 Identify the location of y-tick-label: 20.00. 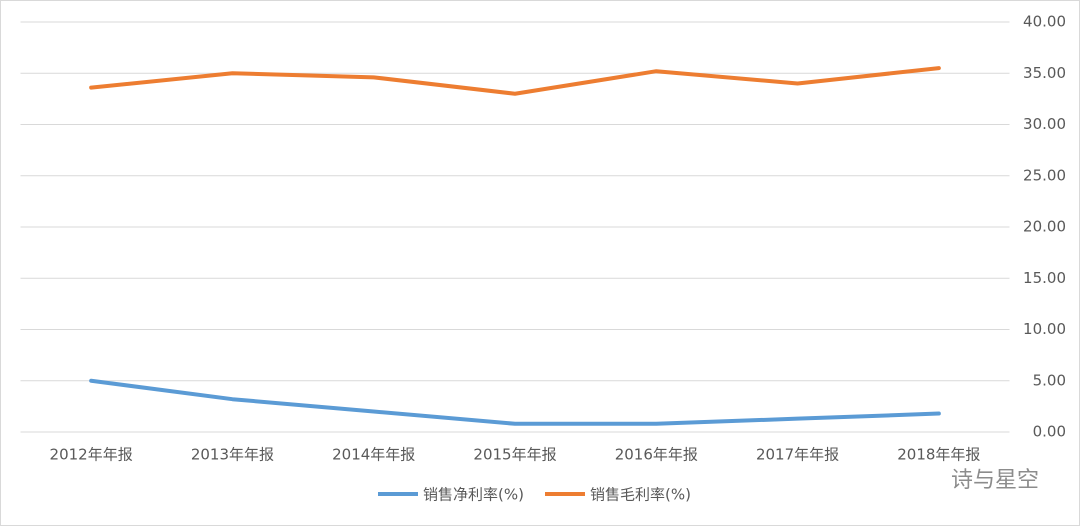
(1044, 227).